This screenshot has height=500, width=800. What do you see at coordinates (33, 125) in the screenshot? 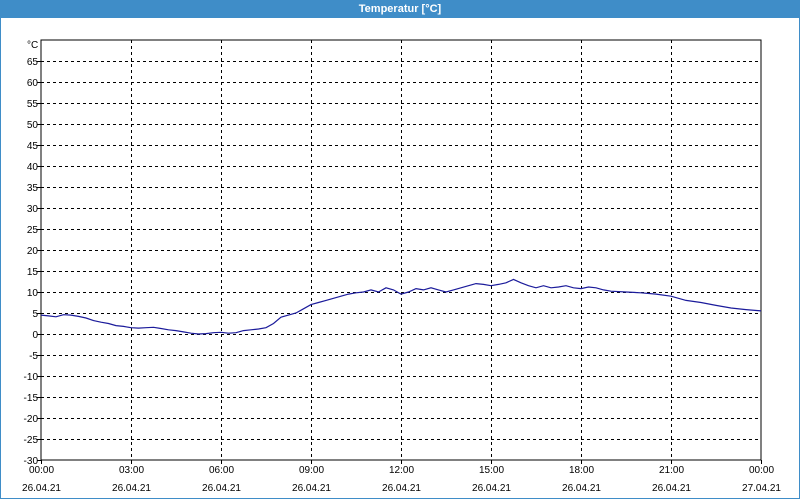
I see `y-tick-label: 50` at bounding box center [33, 125].